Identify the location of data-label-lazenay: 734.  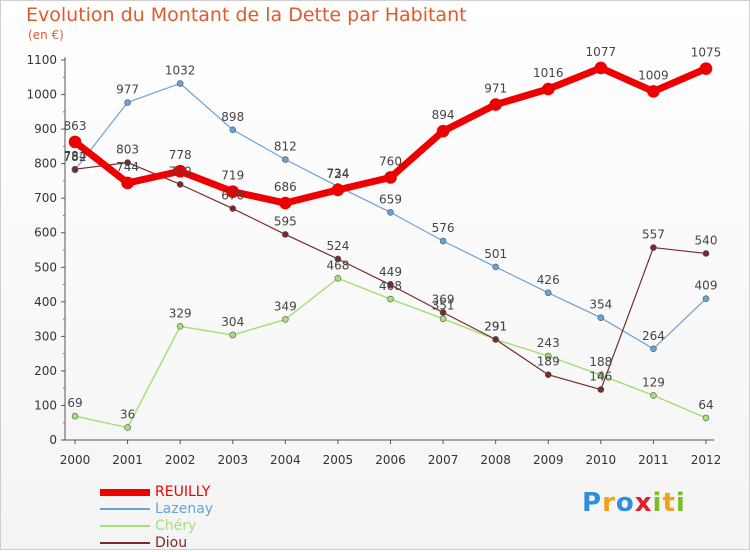
(337, 173).